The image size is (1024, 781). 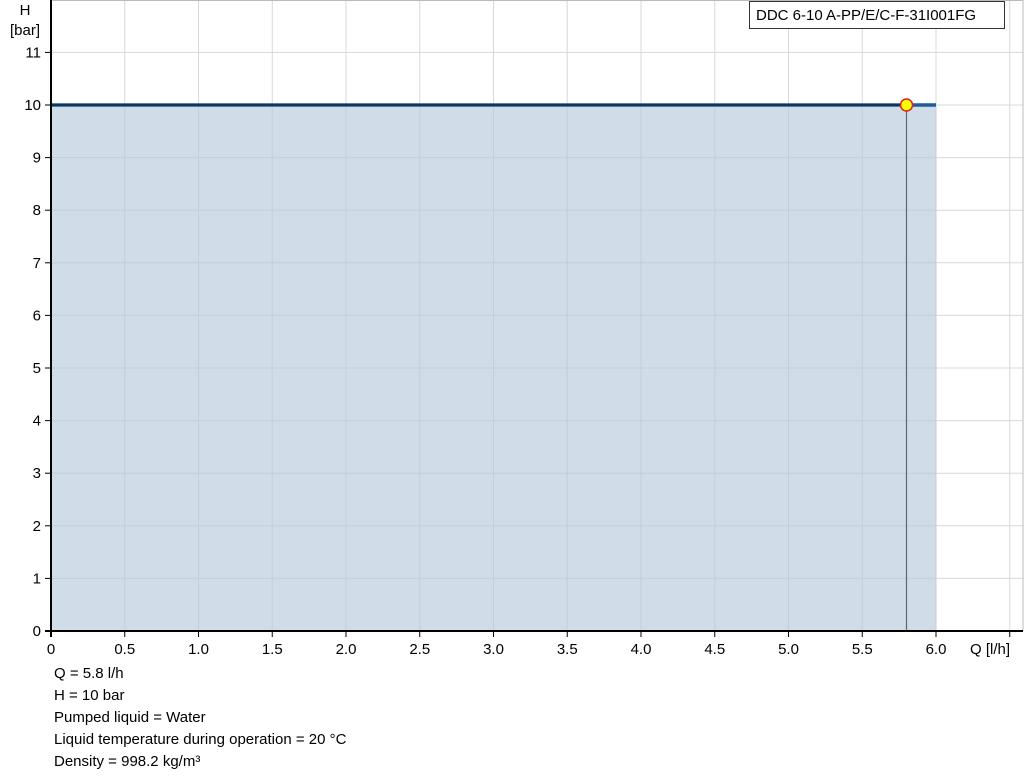 I want to click on legend-label: DDC 6-10 A-PP/E/C-F-31I001FG, so click(x=877, y=15).